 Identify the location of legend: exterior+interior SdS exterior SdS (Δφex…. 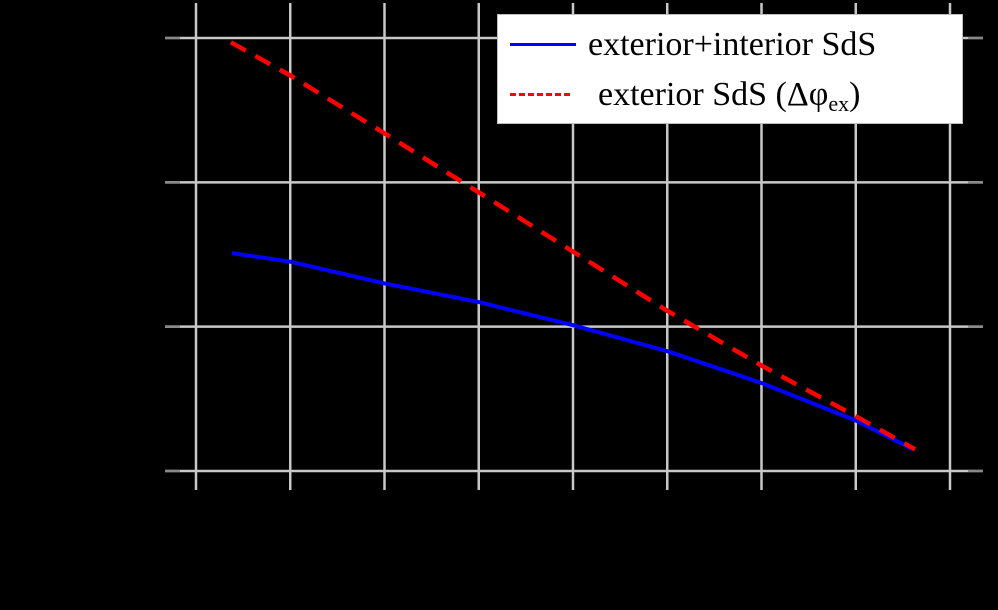
(730, 69).